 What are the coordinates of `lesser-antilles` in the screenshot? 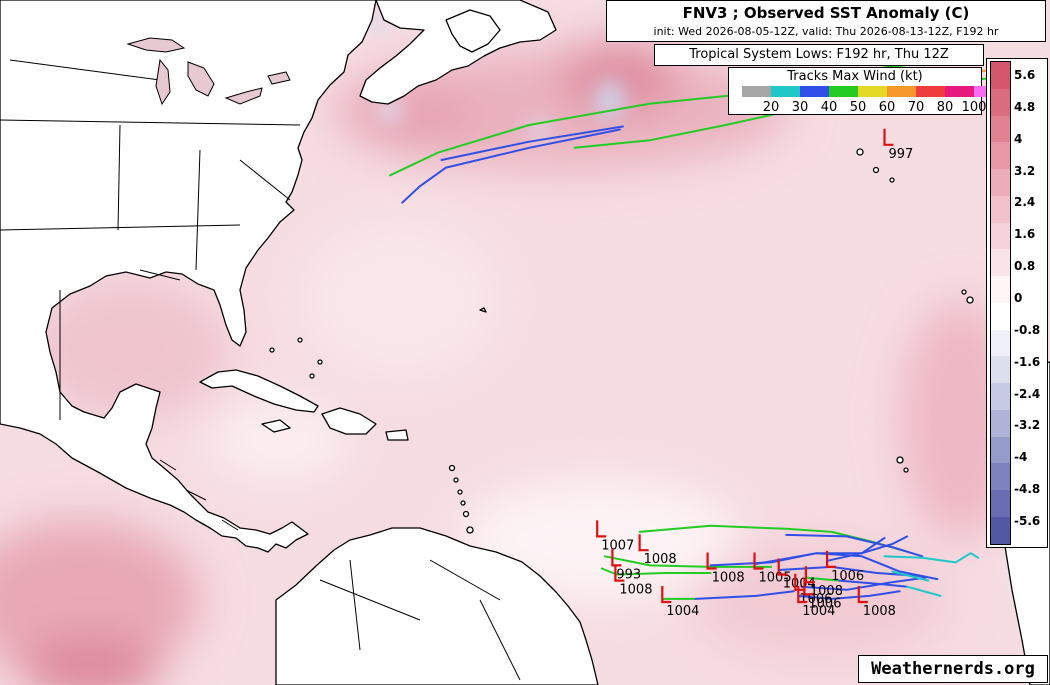 It's located at (461, 499).